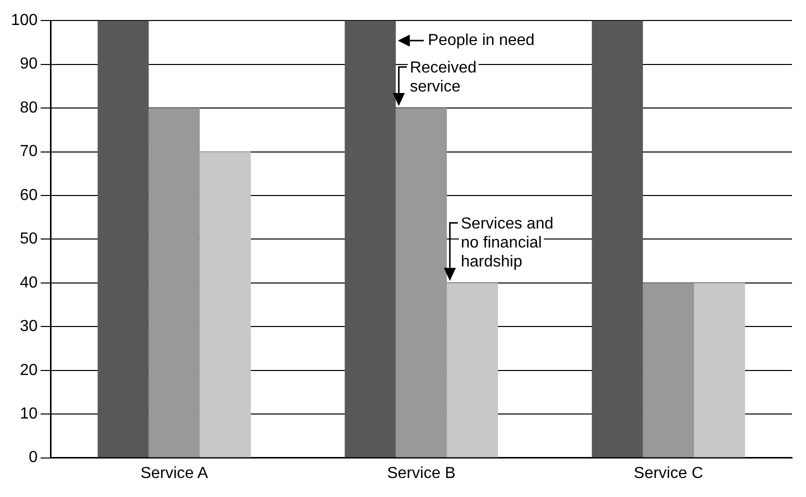  Describe the element at coordinates (174, 473) in the screenshot. I see `x-tick-label: Service A` at that location.